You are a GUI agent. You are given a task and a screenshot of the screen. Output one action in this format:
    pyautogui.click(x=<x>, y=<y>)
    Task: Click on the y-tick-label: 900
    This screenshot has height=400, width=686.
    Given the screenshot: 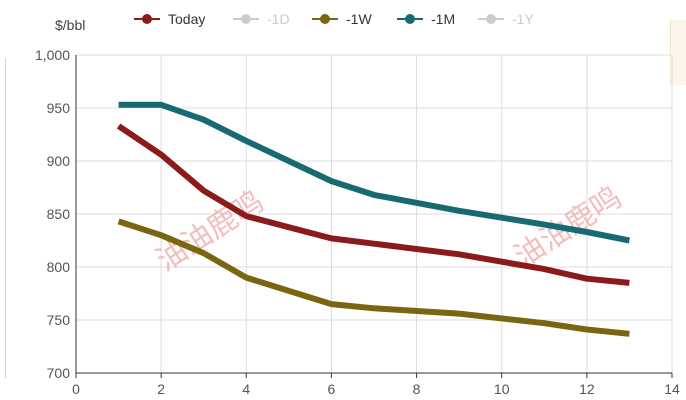 What is the action you would take?
    pyautogui.click(x=59, y=161)
    